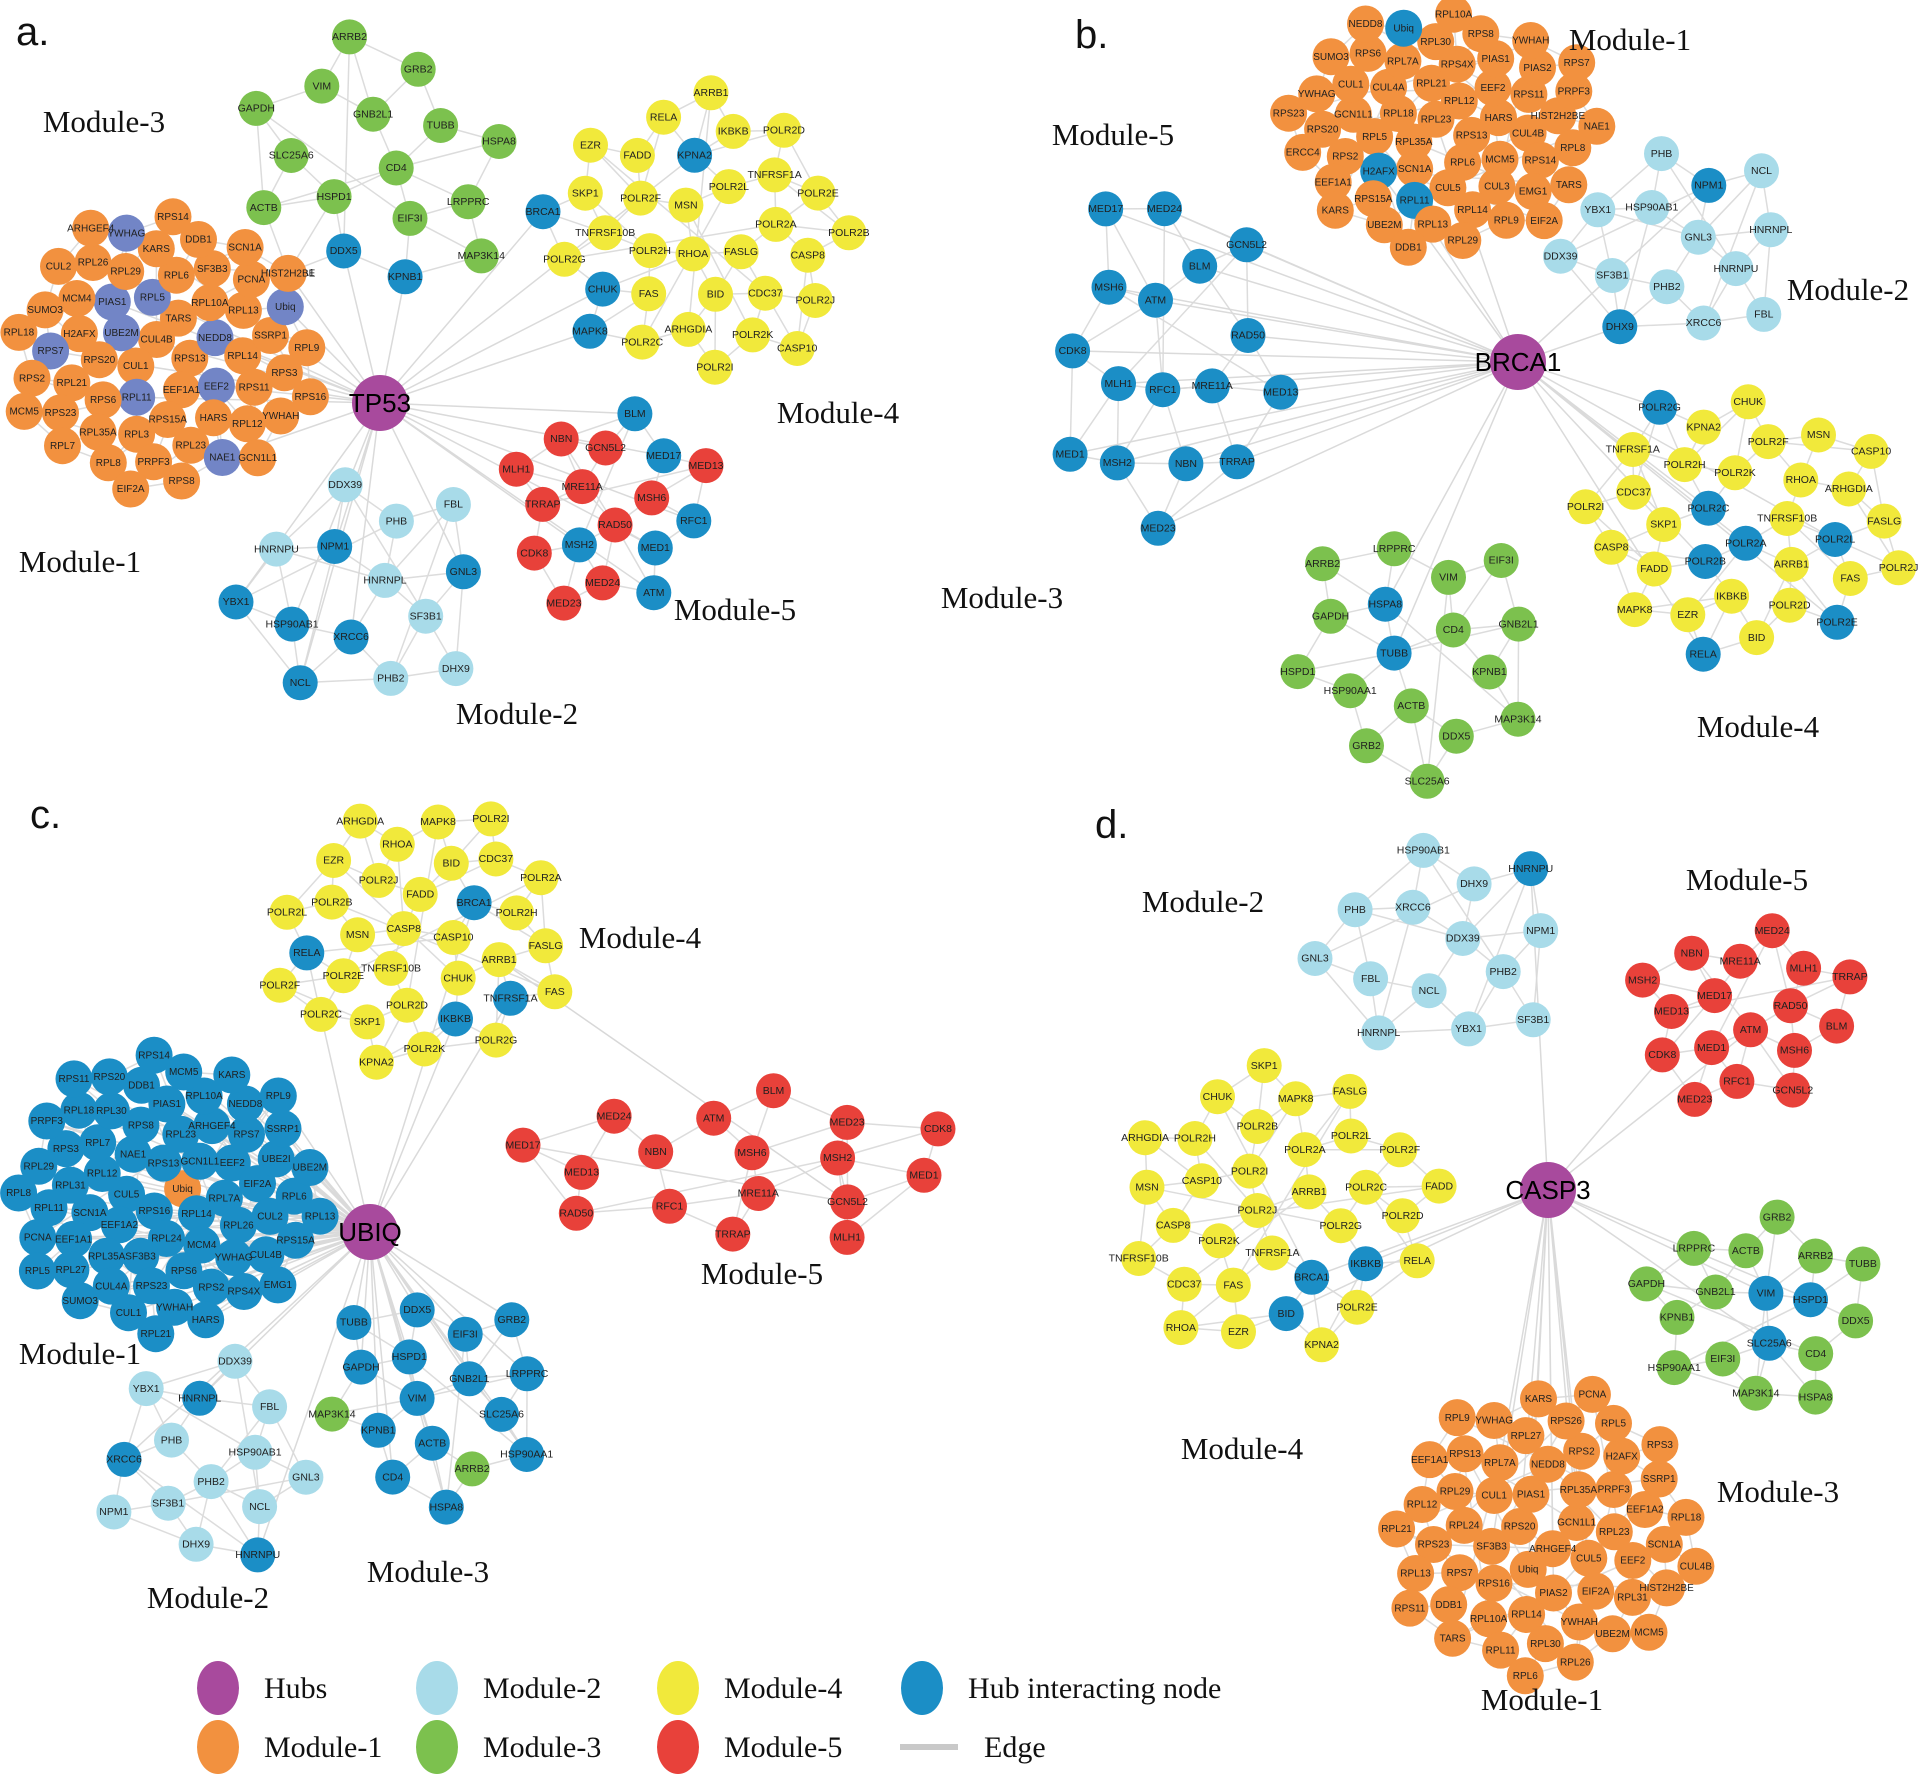 Image resolution: width=1923 pixels, height=1775 pixels. What do you see at coordinates (1520, 1527) in the screenshot?
I see `node-label-RPS20: RPS20` at bounding box center [1520, 1527].